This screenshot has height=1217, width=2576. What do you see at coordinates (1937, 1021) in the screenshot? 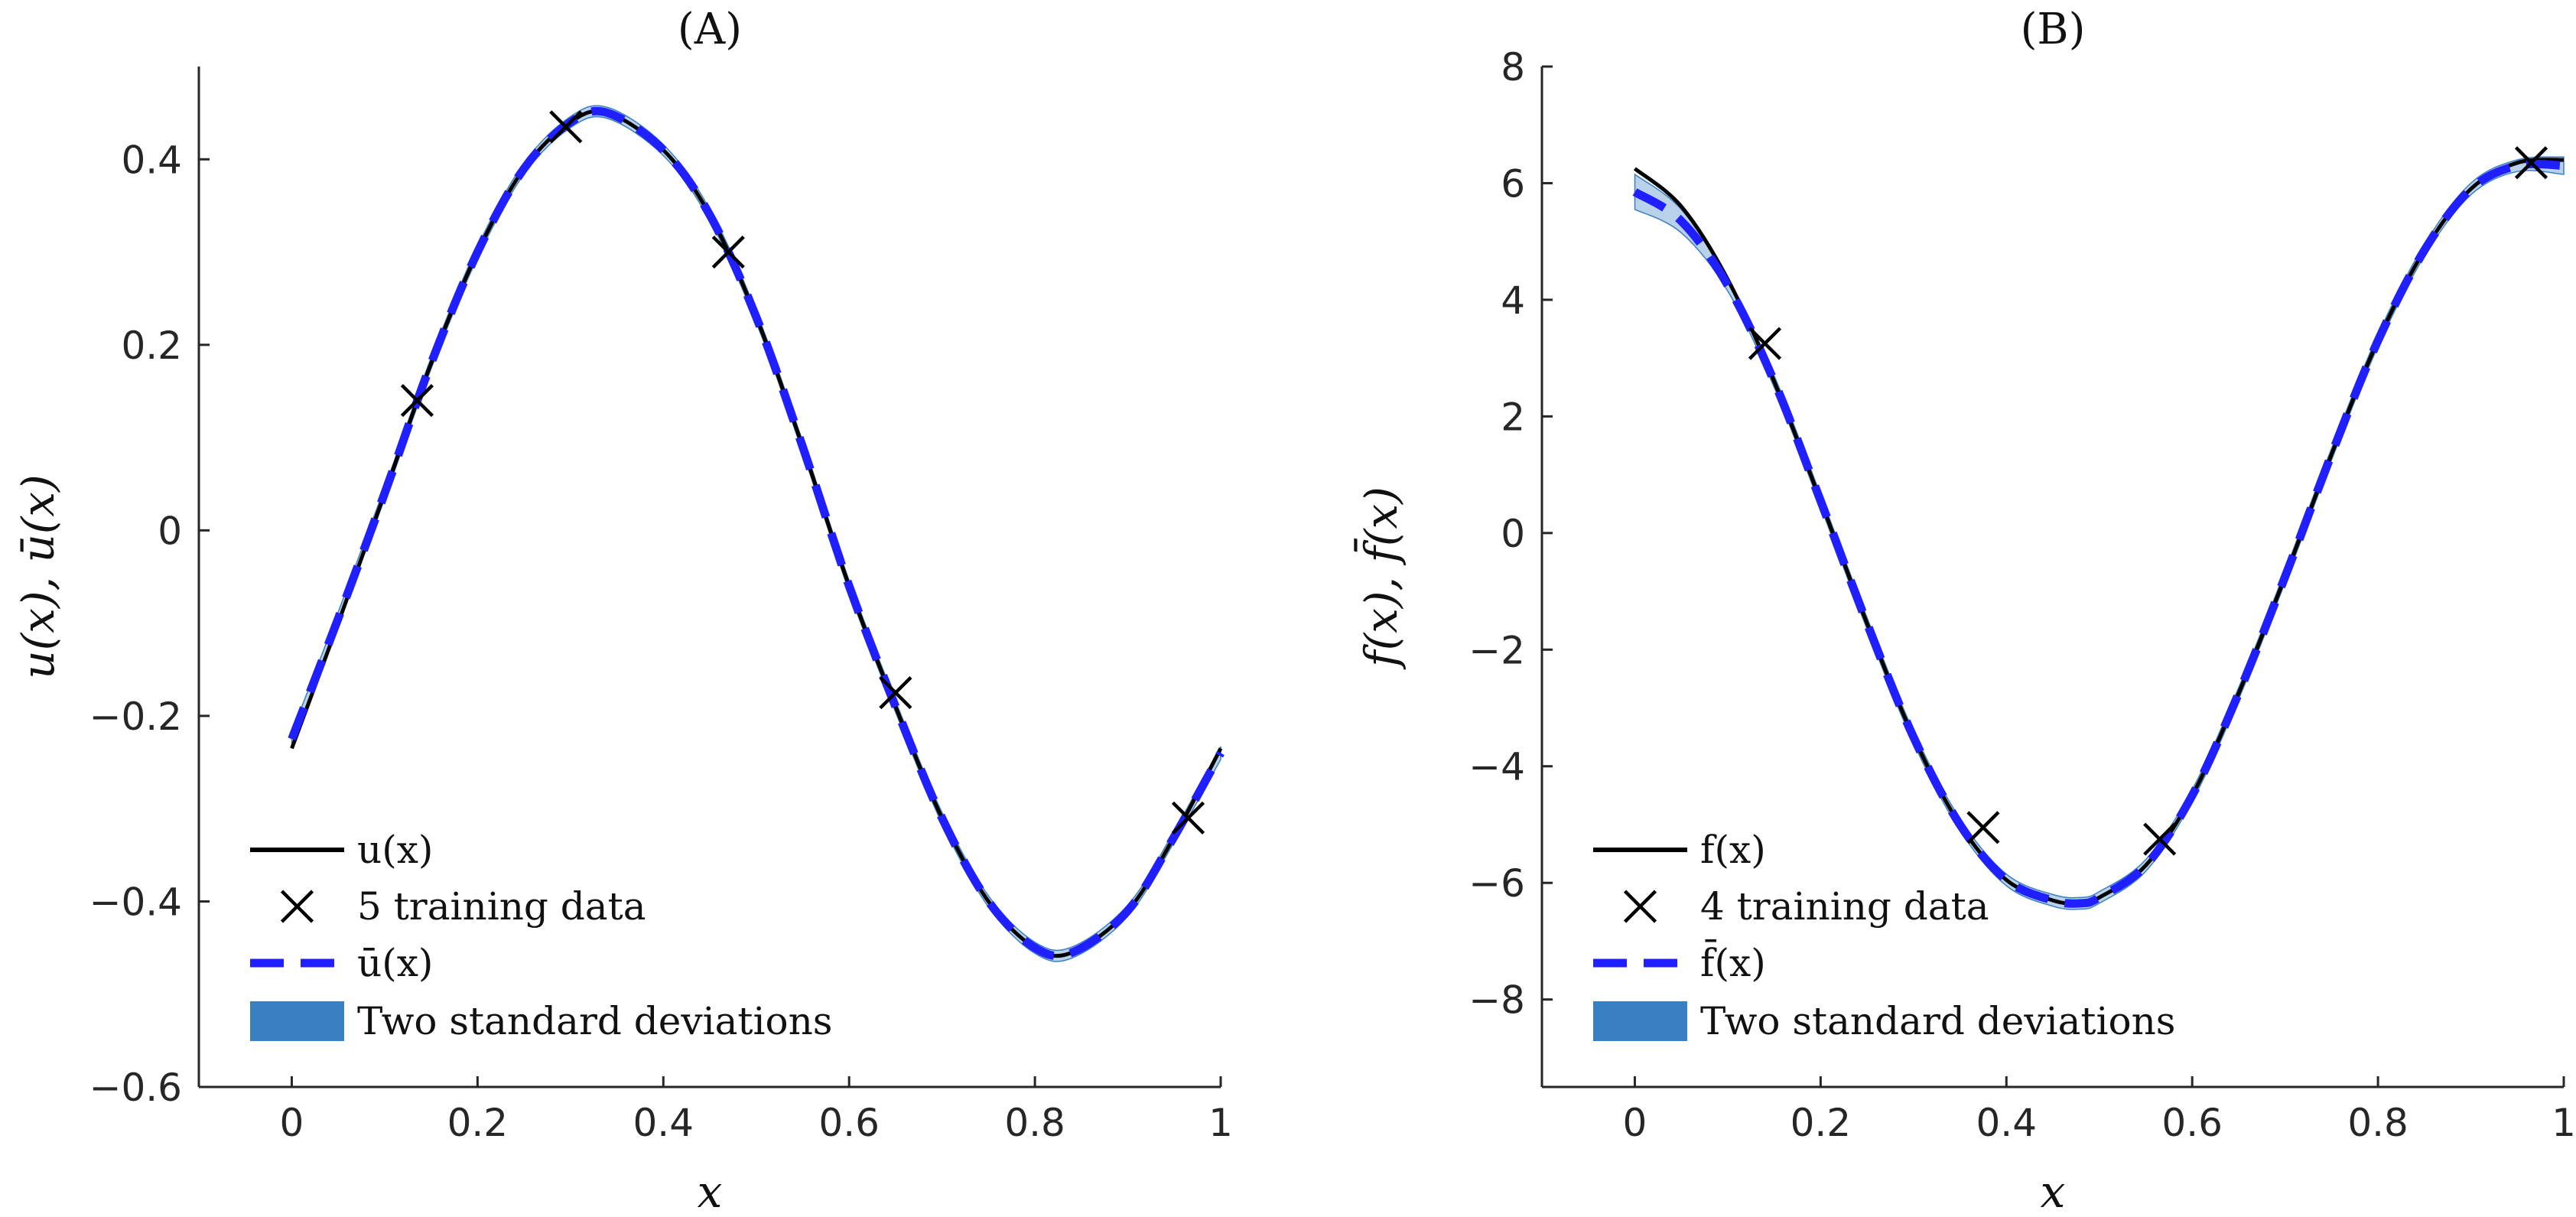
I see `chart-b-legend-label: Two standard deviations` at bounding box center [1937, 1021].